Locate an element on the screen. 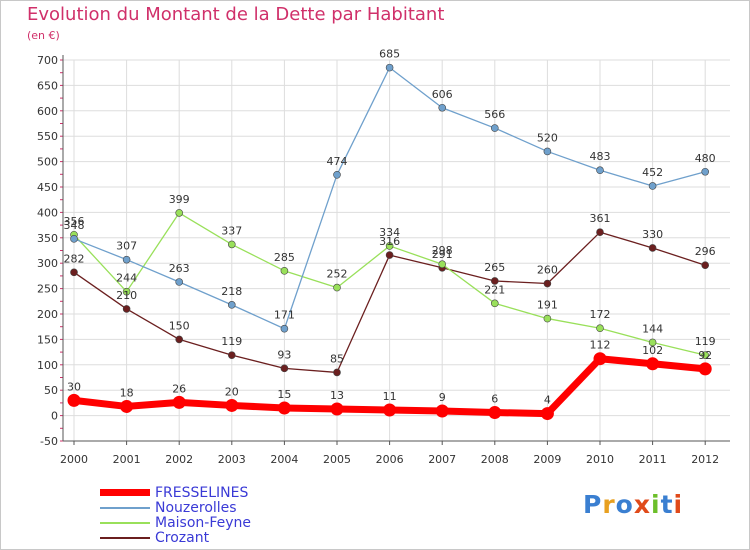  y-tick-label: 50 is located at coordinates (51, 390).